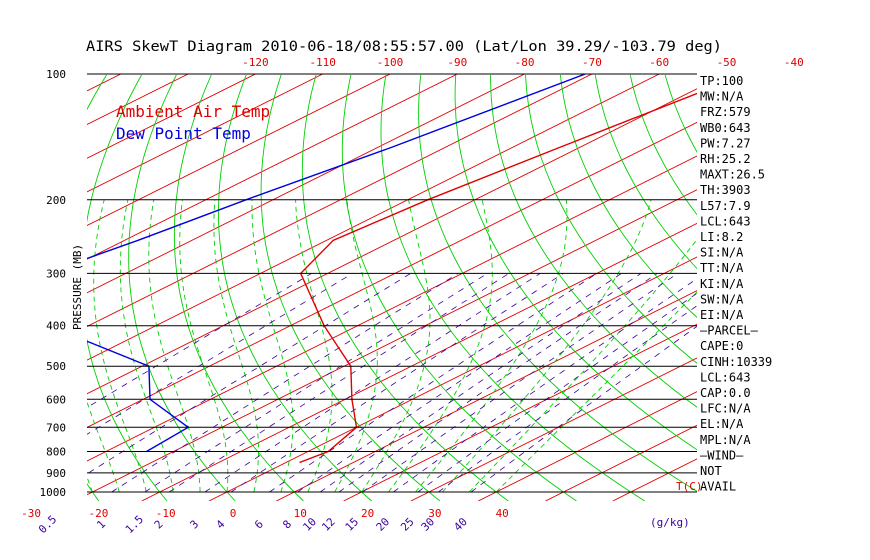  I want to click on mixing-ratio-tick-label: 4, so click(221, 524).